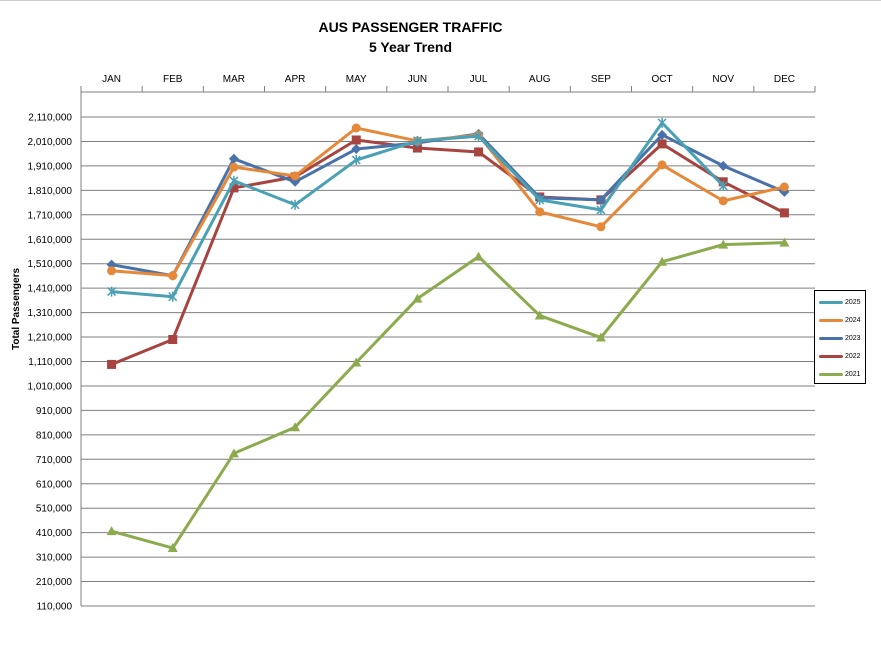  What do you see at coordinates (410, 47) in the screenshot?
I see `chart-subtitle: 5 Year Trend` at bounding box center [410, 47].